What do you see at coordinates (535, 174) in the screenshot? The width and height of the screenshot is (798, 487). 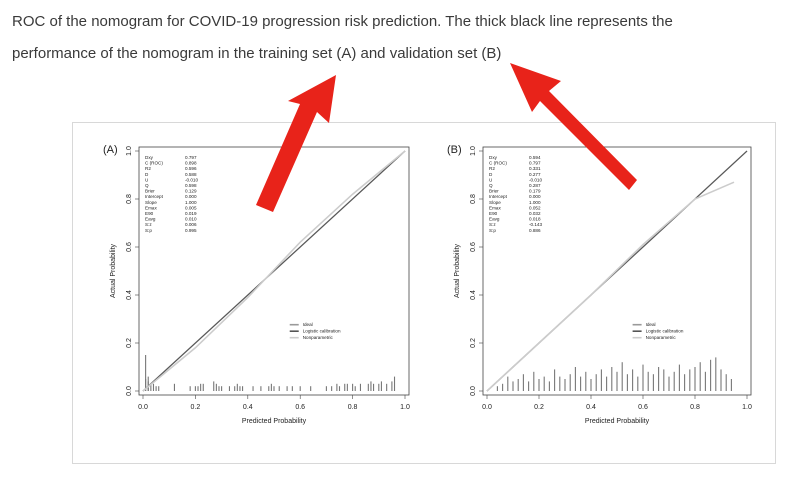 I see `stat-value: 0.277` at bounding box center [535, 174].